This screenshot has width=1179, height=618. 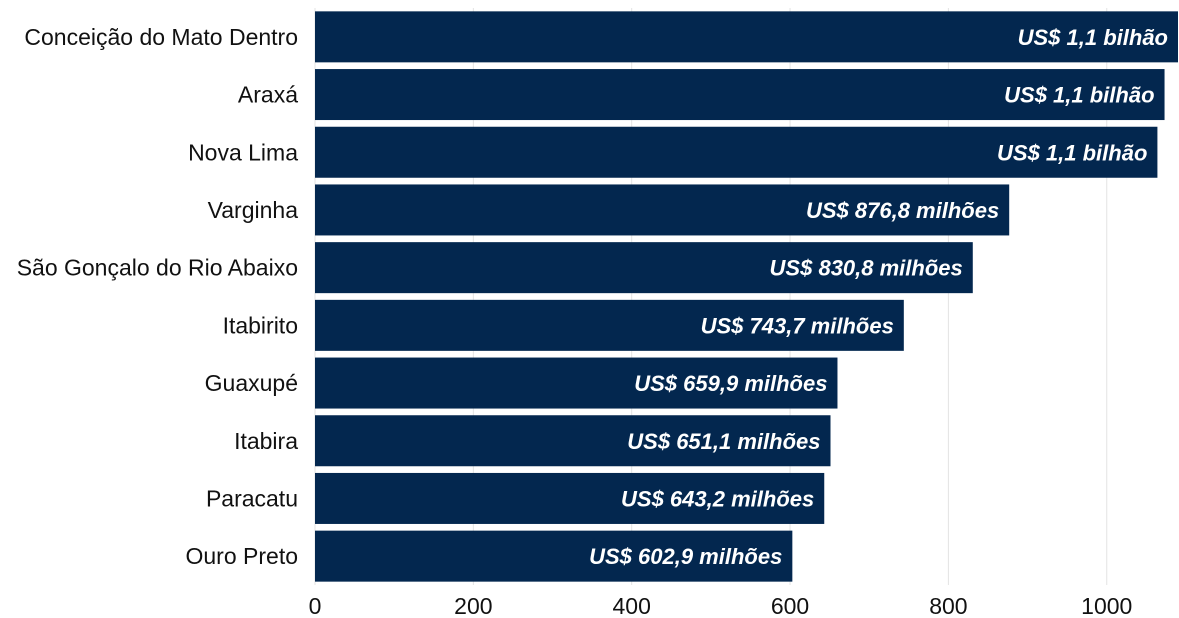 I want to click on category-label: São Gonçalo do Rio Abaixo, so click(x=157, y=268).